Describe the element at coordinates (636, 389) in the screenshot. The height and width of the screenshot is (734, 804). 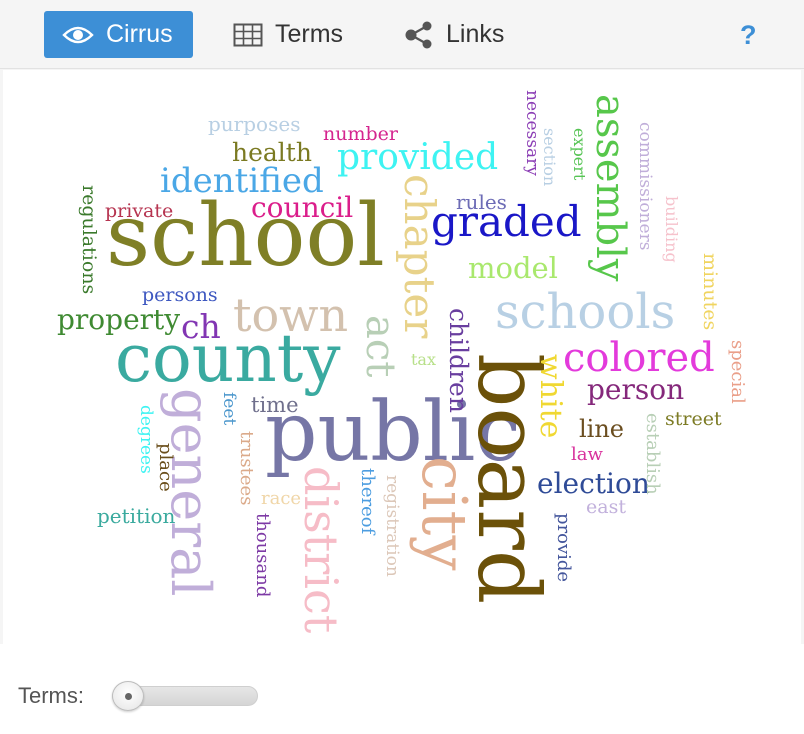
I see `cloud-word: person` at that location.